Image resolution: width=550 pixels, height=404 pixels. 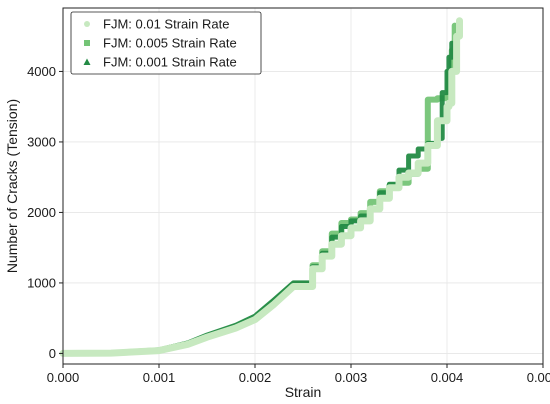 What do you see at coordinates (87, 43) in the screenshot?
I see `legend-marker-square` at bounding box center [87, 43].